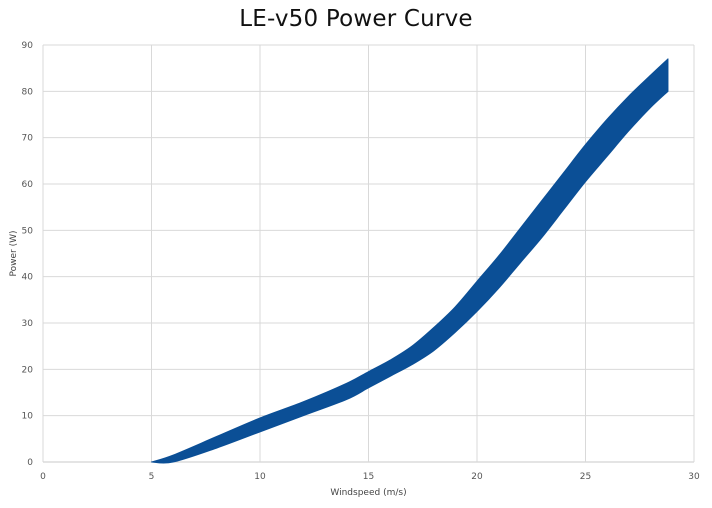 This screenshot has width=712, height=508. I want to click on y-tick-label-30: 30, so click(28, 324).